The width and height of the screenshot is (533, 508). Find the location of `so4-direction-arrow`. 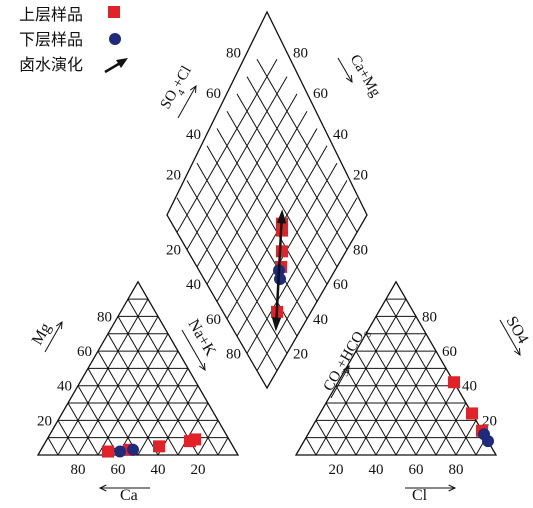

so4-direction-arrow is located at coordinates (510, 338).